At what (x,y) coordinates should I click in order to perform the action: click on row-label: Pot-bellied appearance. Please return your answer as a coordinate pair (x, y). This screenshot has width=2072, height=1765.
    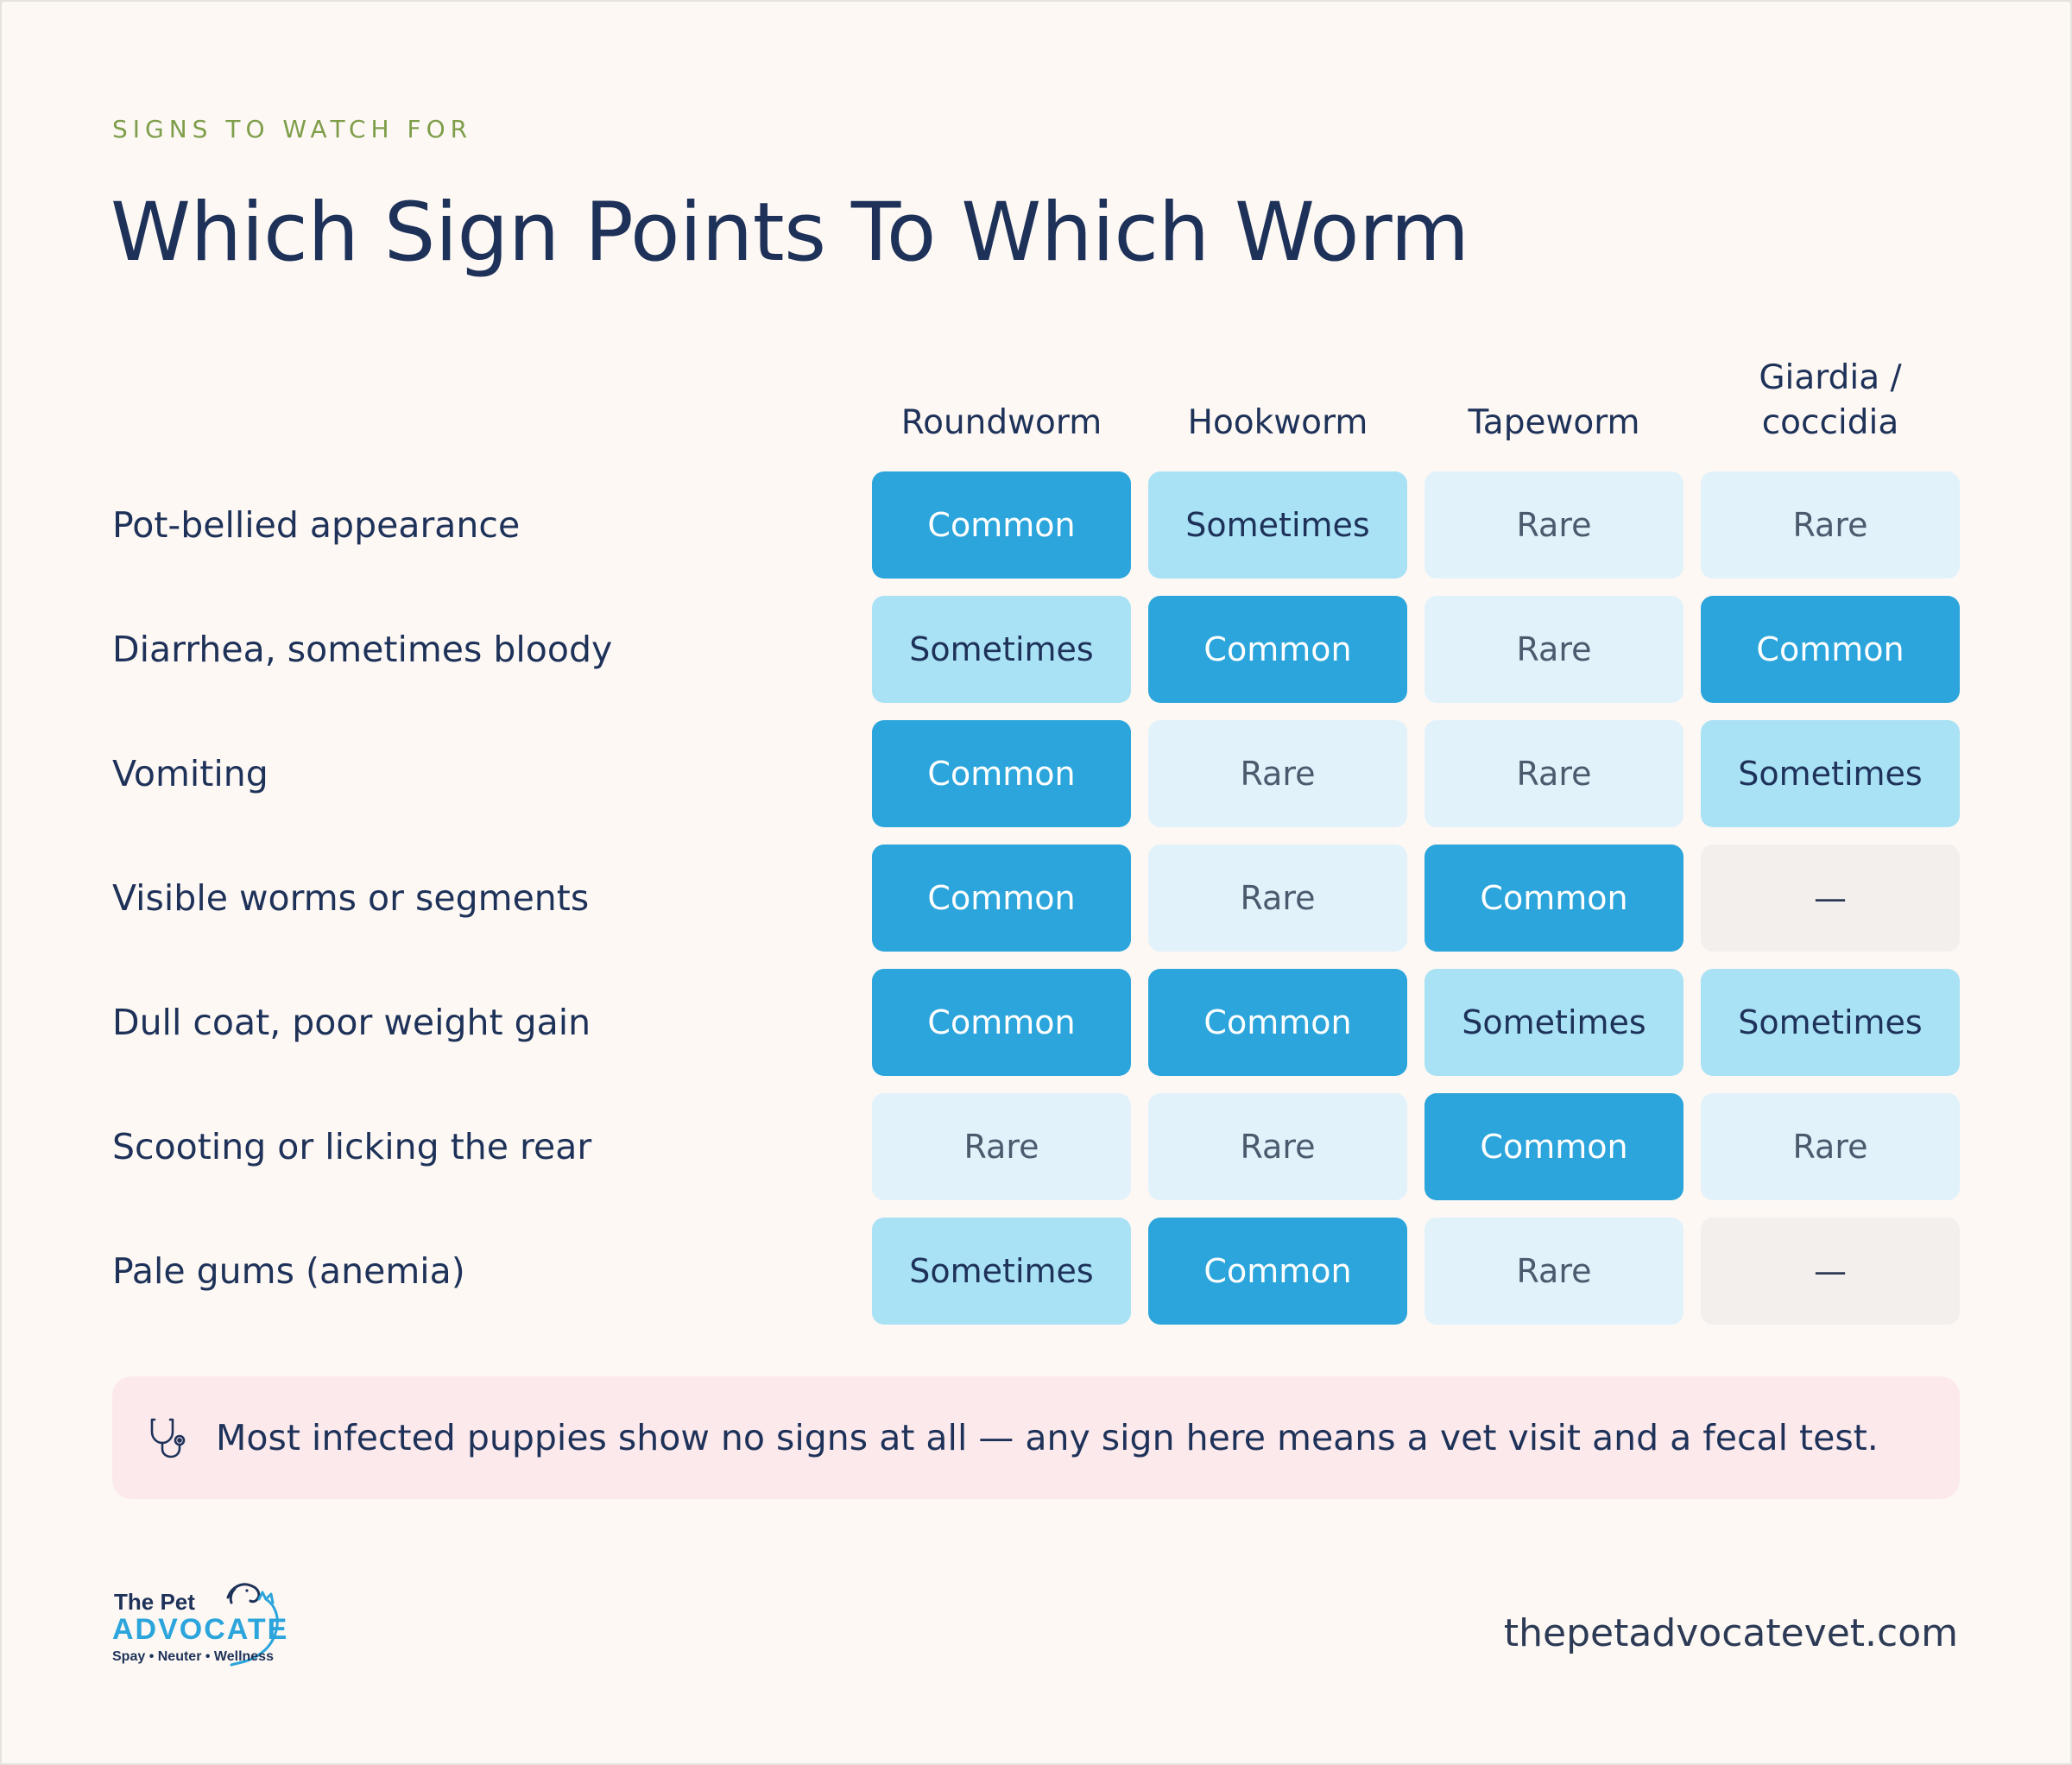
    Looking at the image, I should click on (316, 525).